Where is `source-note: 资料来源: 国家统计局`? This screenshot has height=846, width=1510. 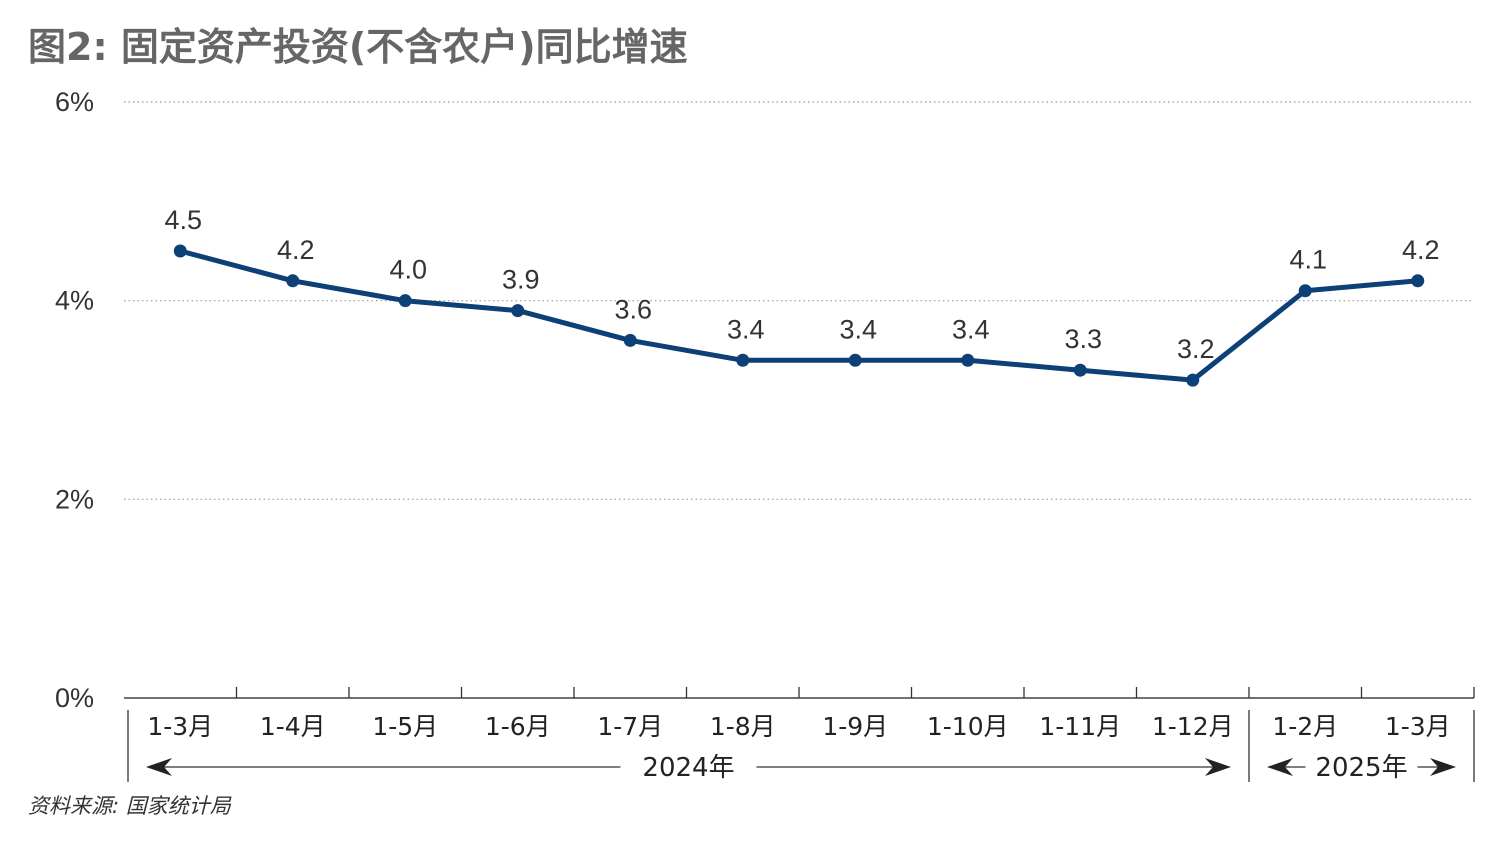 source-note: 资料来源: 国家统计局 is located at coordinates (130, 806).